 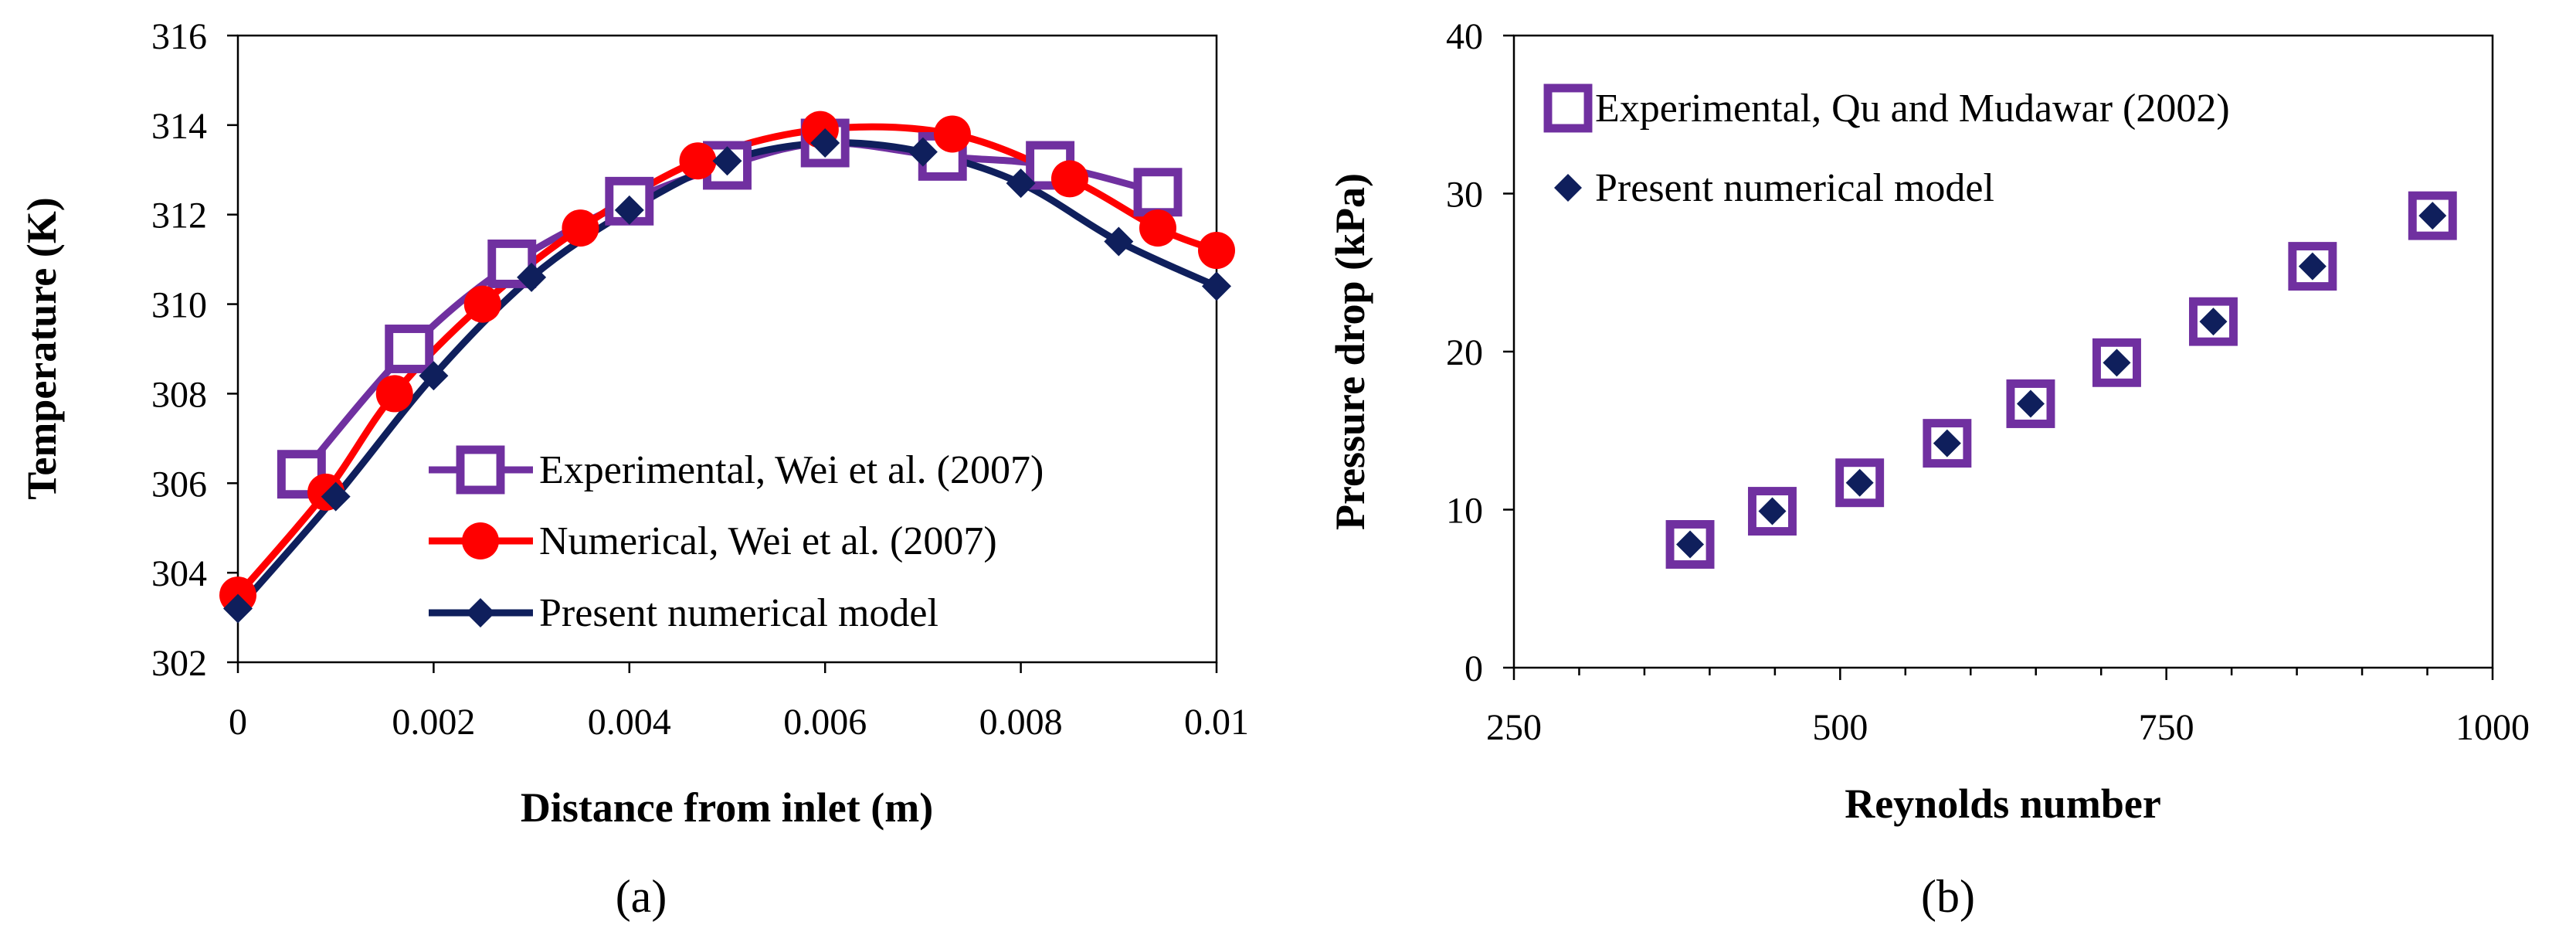 I want to click on x-tick-label: 0.004, so click(x=629, y=723).